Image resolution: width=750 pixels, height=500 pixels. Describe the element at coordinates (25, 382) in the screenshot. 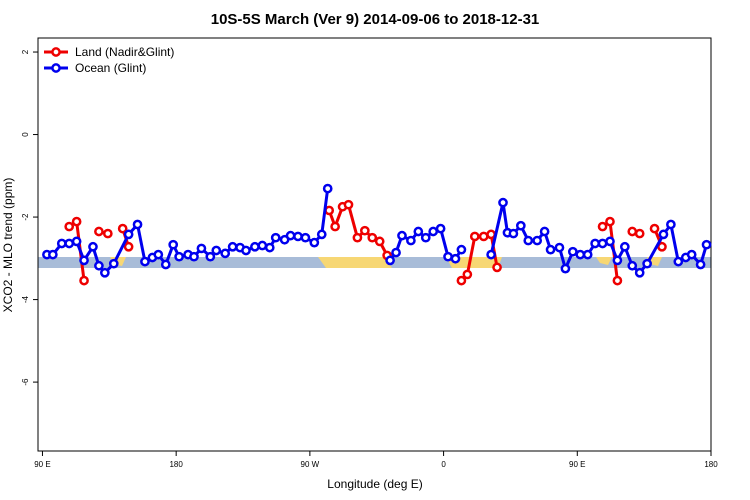

I see `y-tick-label: -6` at that location.